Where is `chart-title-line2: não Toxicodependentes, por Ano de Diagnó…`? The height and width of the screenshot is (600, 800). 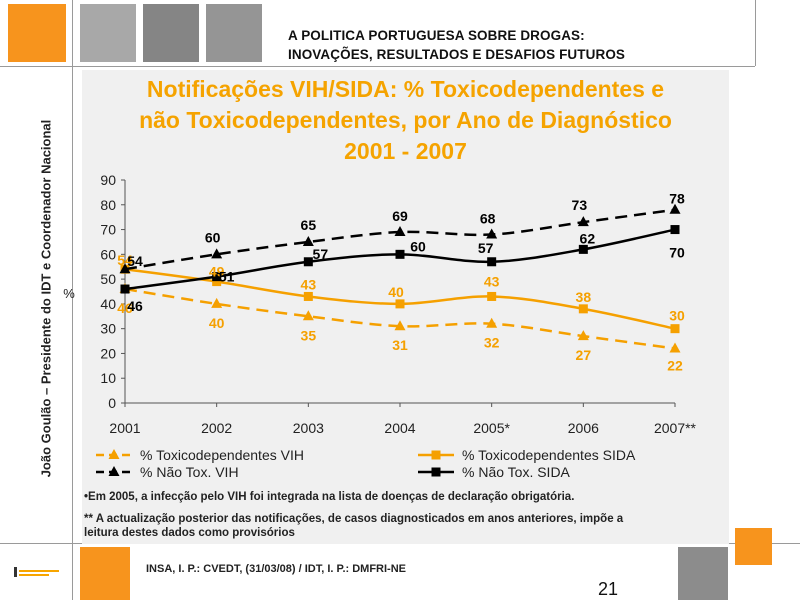 chart-title-line2: não Toxicodependentes, por Ano de Diagnó… is located at coordinates (405, 120).